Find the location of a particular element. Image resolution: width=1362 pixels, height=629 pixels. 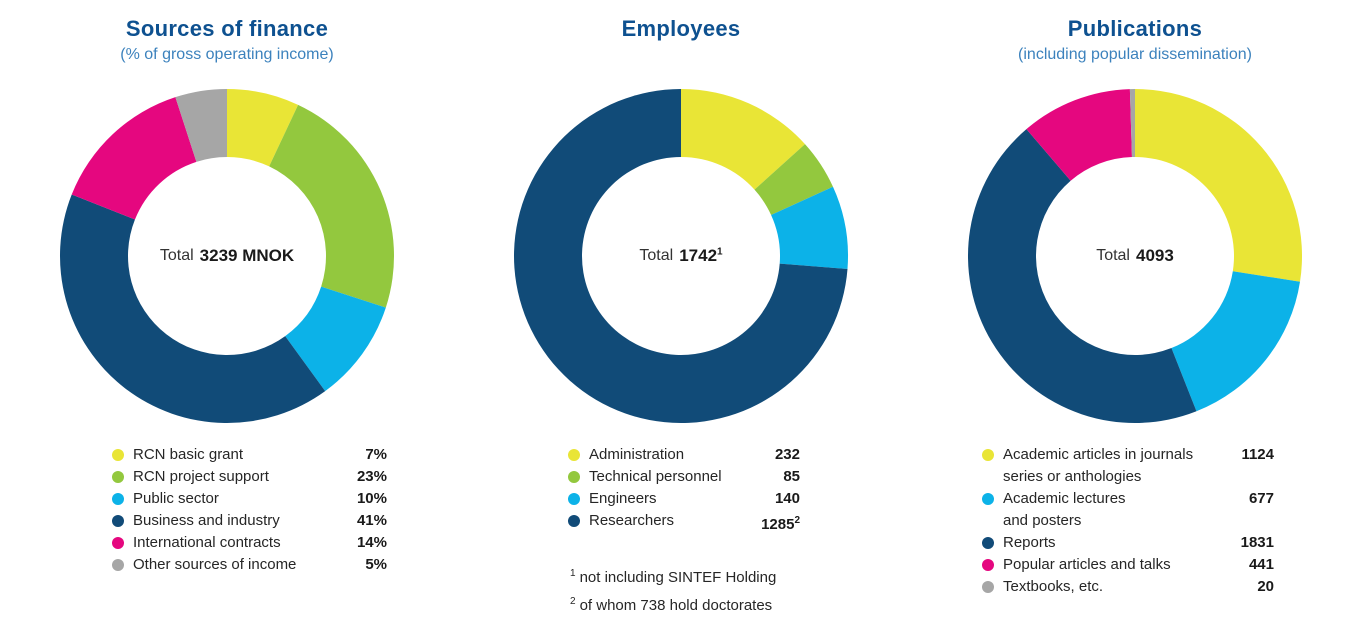

donut-segment-textbooks-etc is located at coordinates (1132, 123).